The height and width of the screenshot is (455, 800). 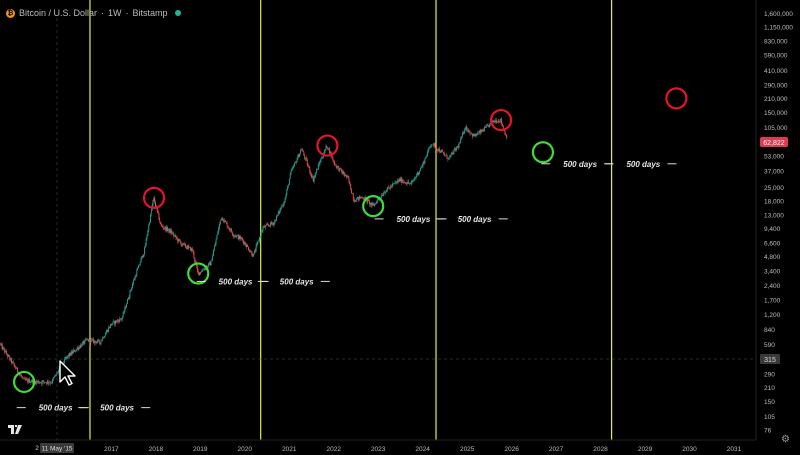 I want to click on price-tick-label: 290,000, so click(x=776, y=85).